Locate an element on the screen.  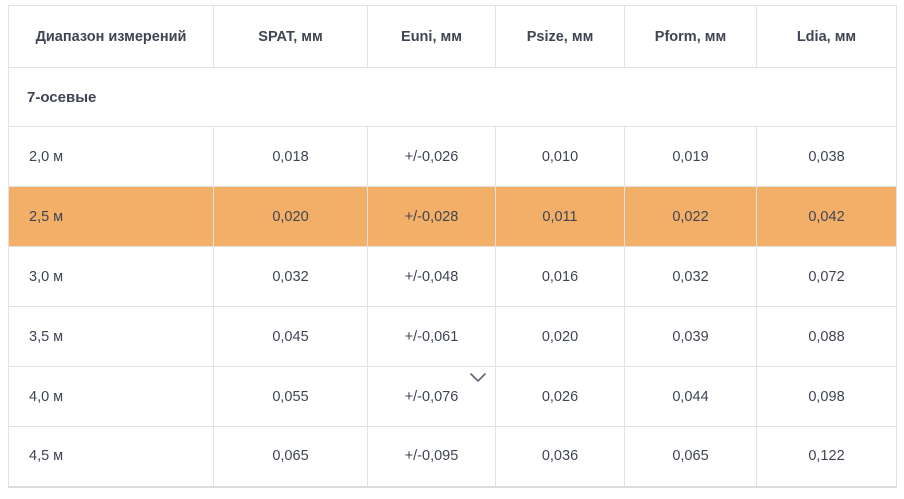
cell-pform: 0,022 is located at coordinates (690, 216).